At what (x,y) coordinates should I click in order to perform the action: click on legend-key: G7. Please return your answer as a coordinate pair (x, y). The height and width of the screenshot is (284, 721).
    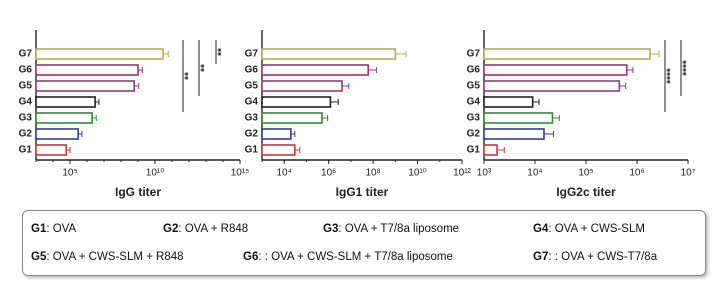
    Looking at the image, I should click on (541, 257).